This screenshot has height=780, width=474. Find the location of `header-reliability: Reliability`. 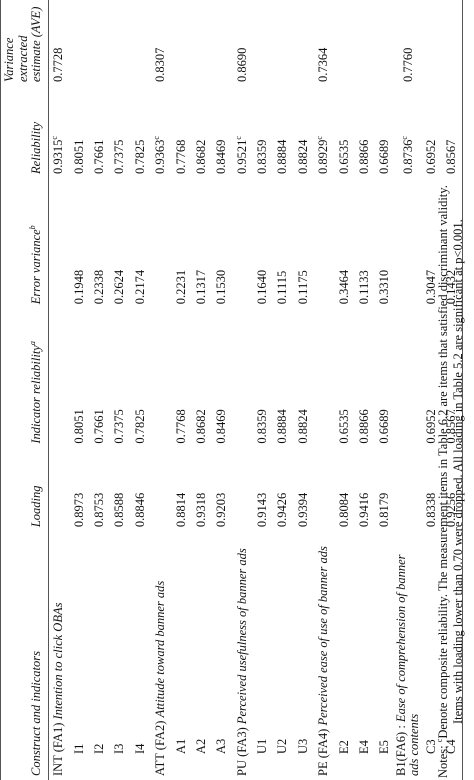

header-reliability: Reliability is located at coordinates (24, 132).